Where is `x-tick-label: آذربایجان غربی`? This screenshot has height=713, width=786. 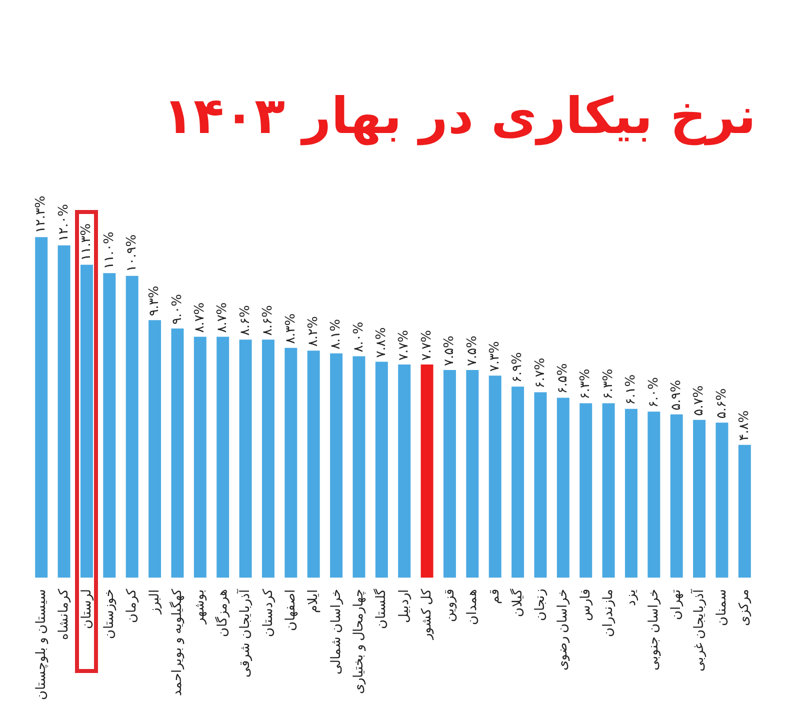
x-tick-label: آذربایجان غربی is located at coordinates (698, 630).